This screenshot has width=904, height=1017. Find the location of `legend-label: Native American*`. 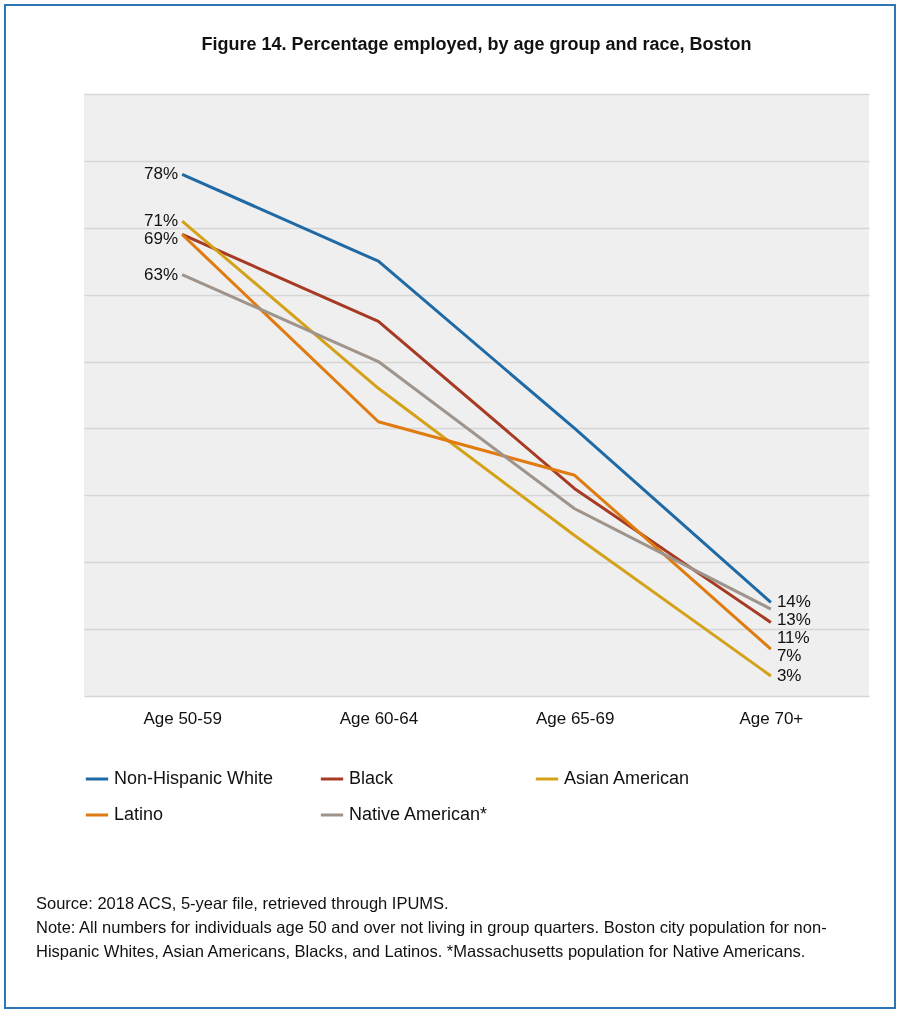

legend-label: Native American* is located at coordinates (418, 814).